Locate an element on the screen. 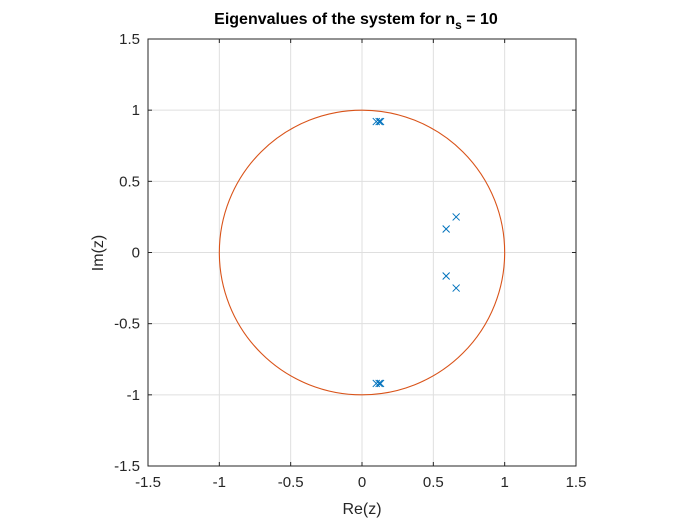 This screenshot has height=530, width=700. x-tick-label: -0.5 is located at coordinates (291, 482).